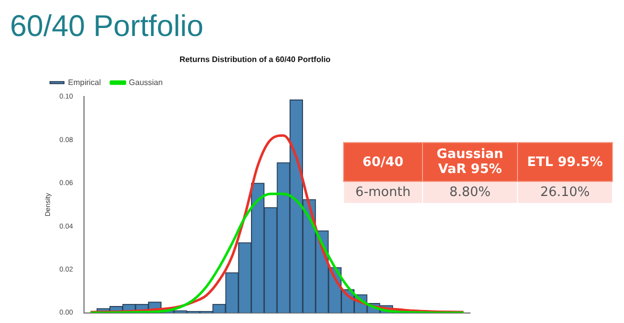 The height and width of the screenshot is (323, 624). What do you see at coordinates (383, 193) in the screenshot?
I see `annotation: 6-month` at bounding box center [383, 193].